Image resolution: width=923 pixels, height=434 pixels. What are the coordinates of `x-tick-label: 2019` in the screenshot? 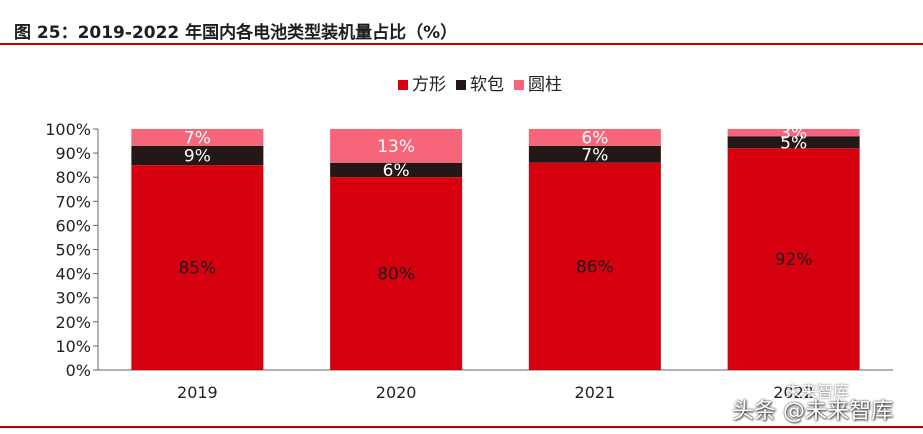 It's located at (197, 392).